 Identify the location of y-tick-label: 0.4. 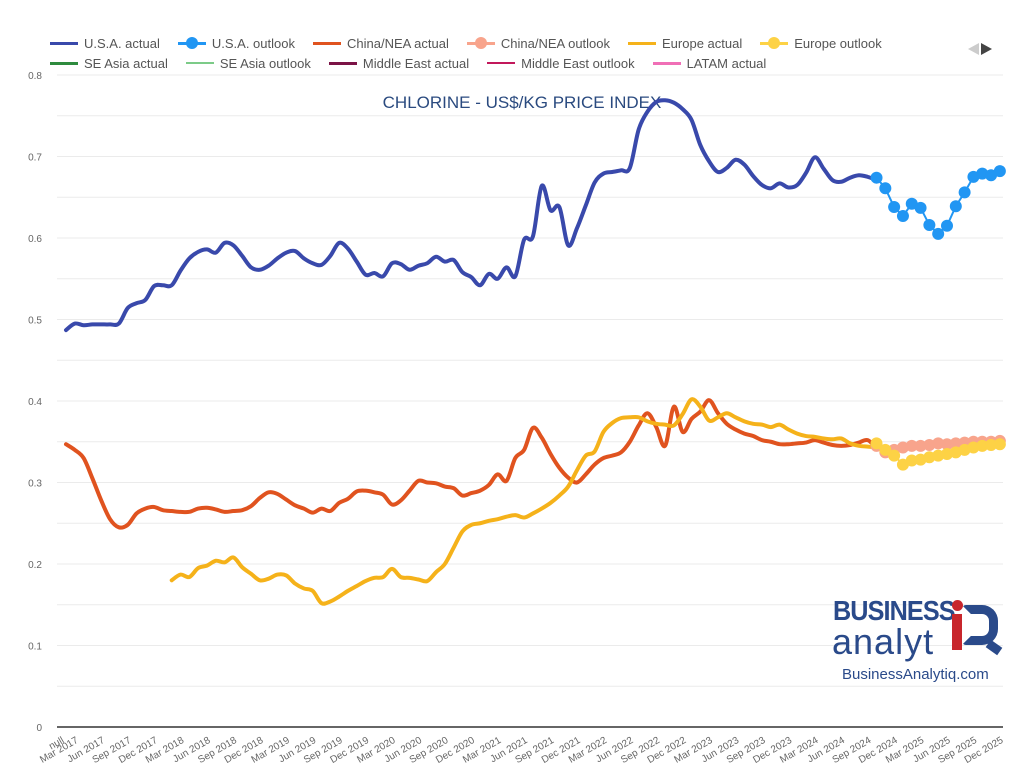
(35, 402).